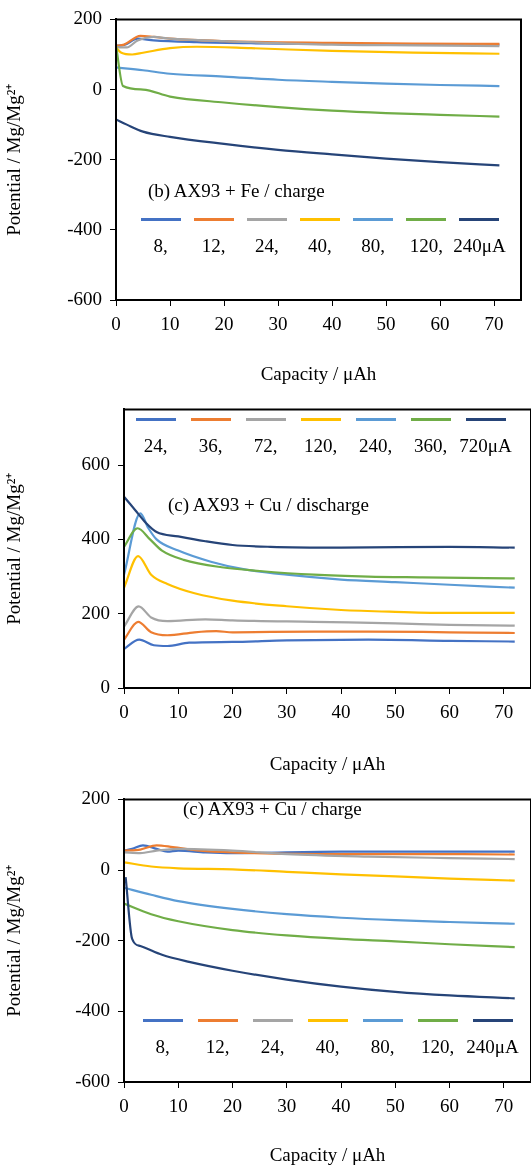 The width and height of the screenshot is (531, 1171). Describe the element at coordinates (375, 446) in the screenshot. I see `legend-label: 240,` at that location.